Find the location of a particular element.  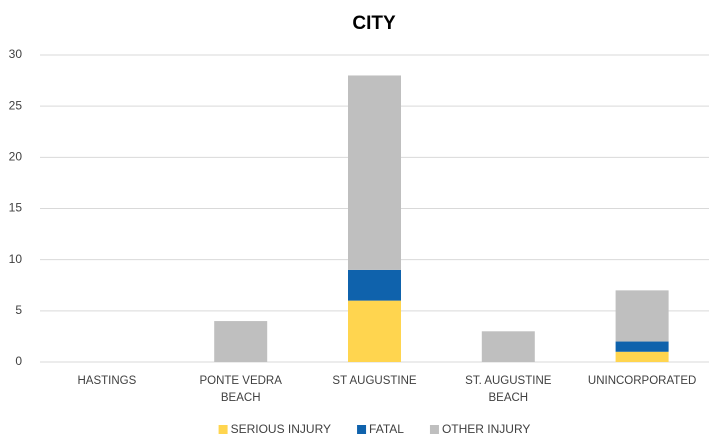

y-tick-label: 20 is located at coordinates (16, 157).